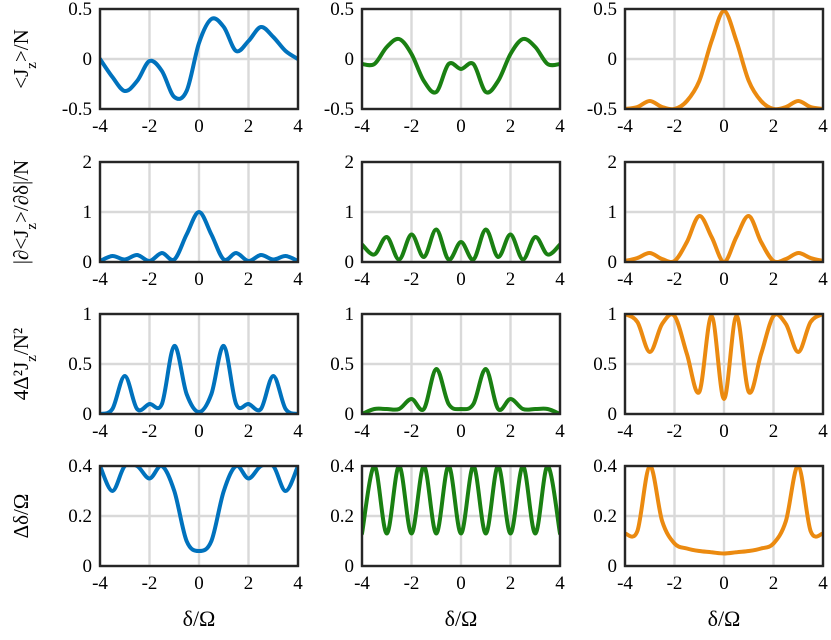  What do you see at coordinates (21, 516) in the screenshot?
I see `y-axis-label-row-4: Δδ/Ω` at bounding box center [21, 516].